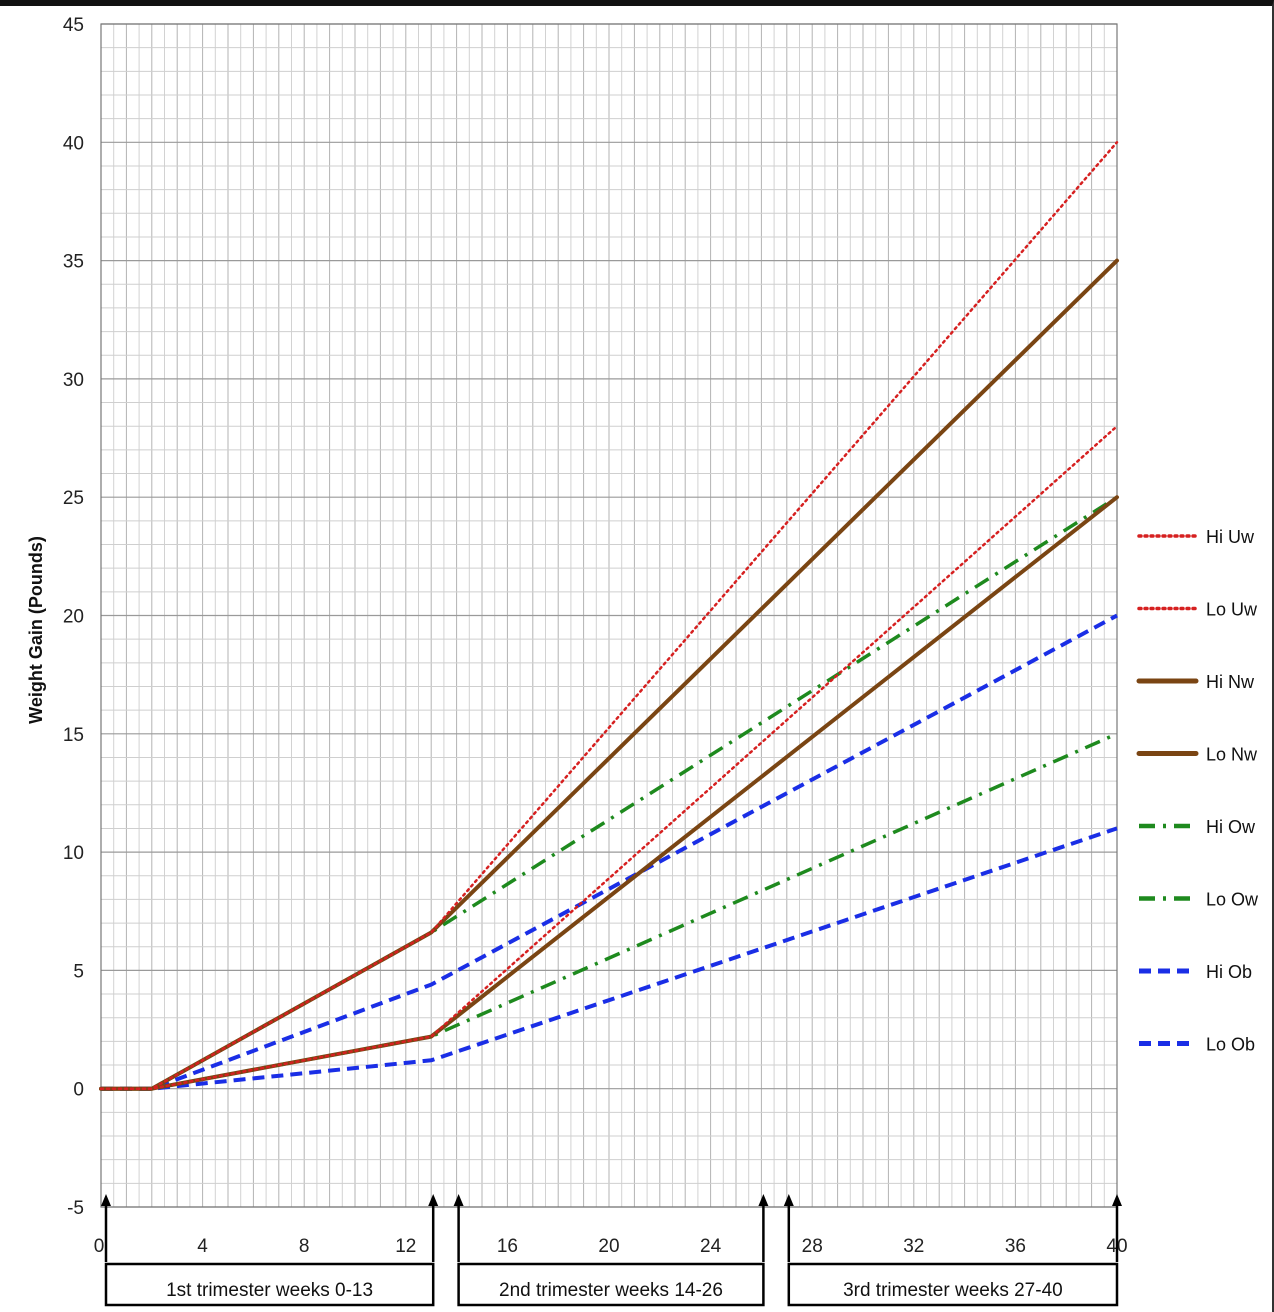  What do you see at coordinates (73, 853) in the screenshot?
I see `y-tick-label: 10` at bounding box center [73, 853].